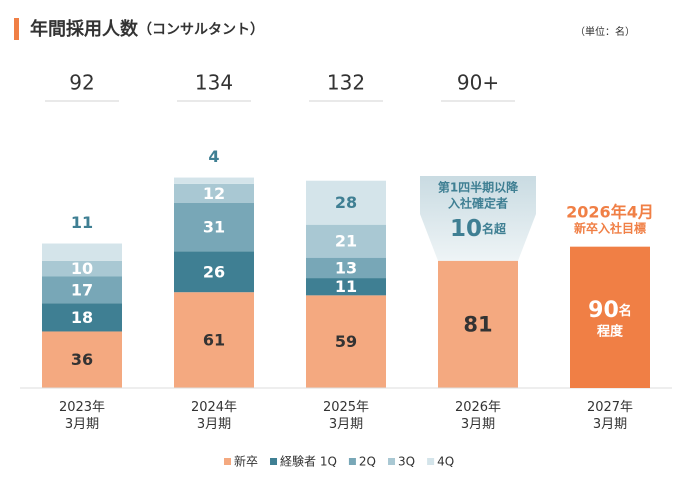 The height and width of the screenshot is (482, 692). I want to click on title-main: 年間採用人数, so click(84, 29).